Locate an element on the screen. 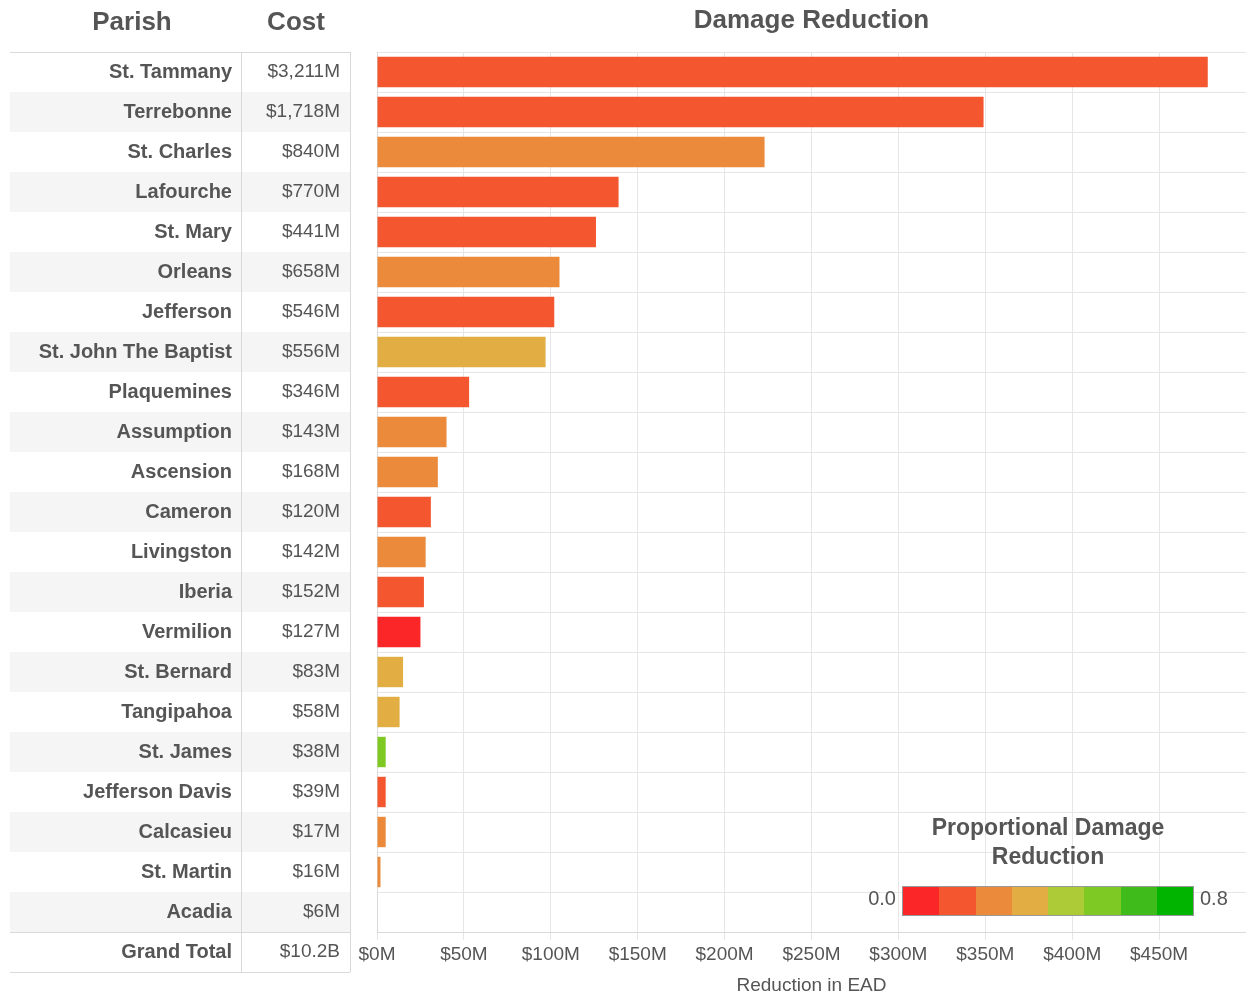  color-bar-title: Proportional Damage Reduction is located at coordinates (1048, 842).